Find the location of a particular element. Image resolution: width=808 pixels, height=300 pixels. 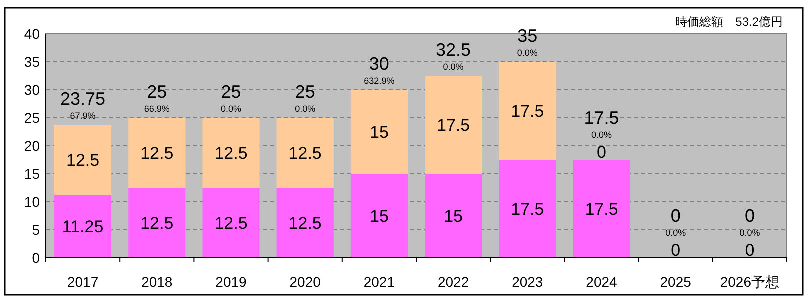

y-tick-label: 10 is located at coordinates (32, 202).